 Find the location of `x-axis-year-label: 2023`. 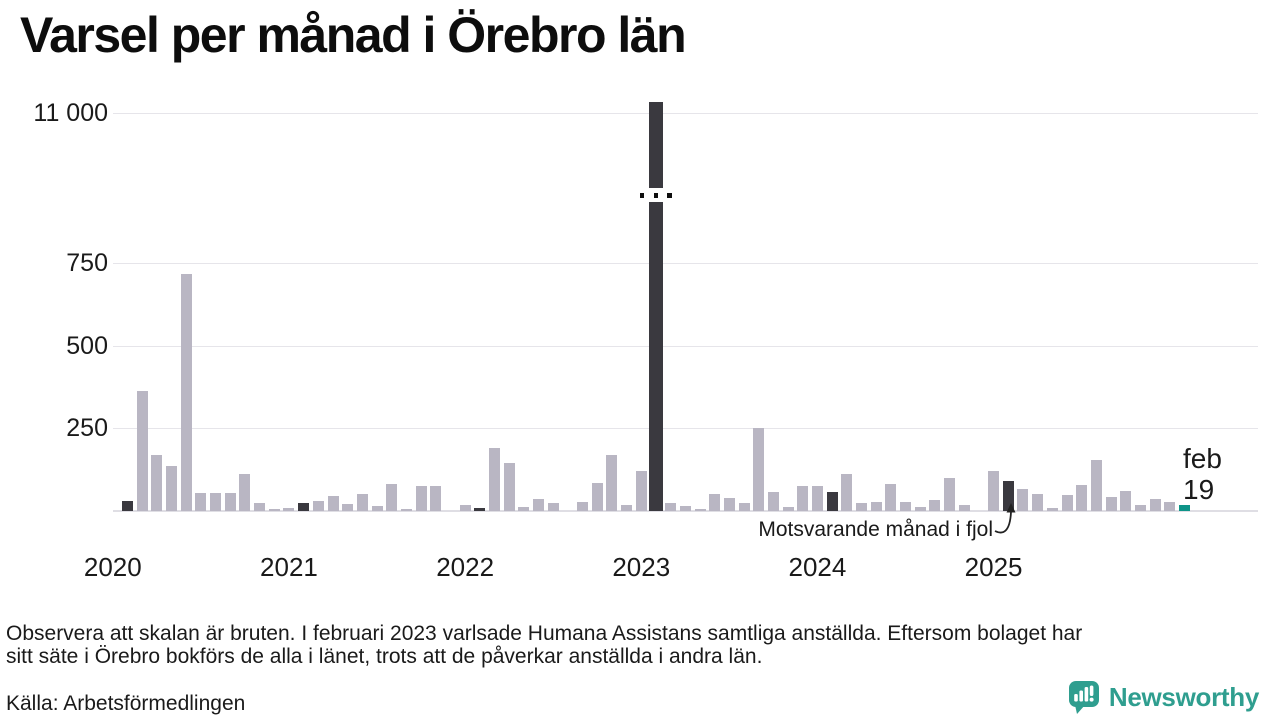

x-axis-year-label: 2023 is located at coordinates (641, 567).